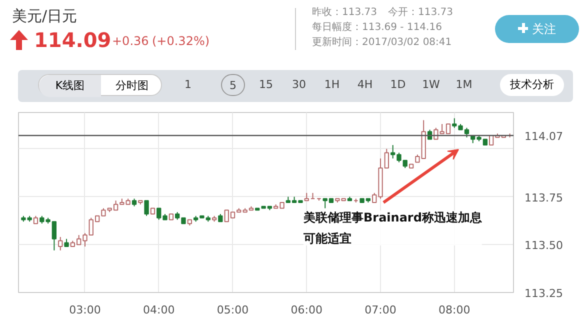 The image size is (580, 329). Describe the element at coordinates (380, 310) in the screenshot. I see `x-tick-label: 07:00` at that location.